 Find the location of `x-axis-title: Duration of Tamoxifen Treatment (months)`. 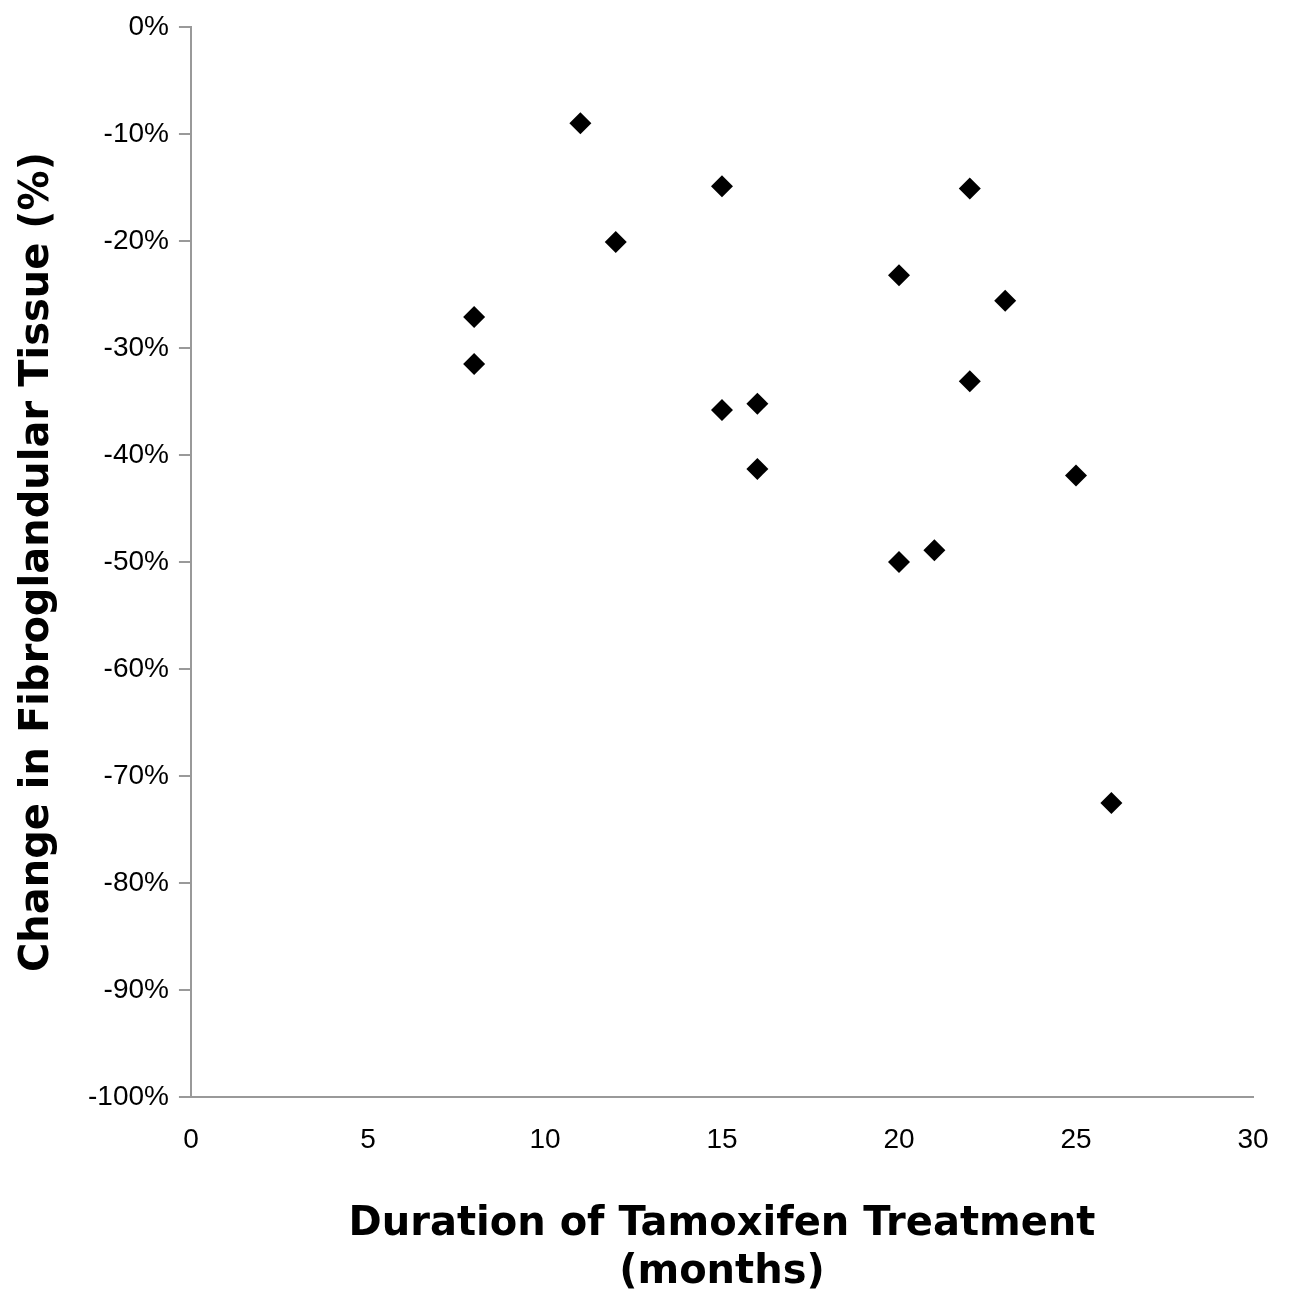

x-axis-title: Duration of Tamoxifen Treatment (months) is located at coordinates (722, 1245).